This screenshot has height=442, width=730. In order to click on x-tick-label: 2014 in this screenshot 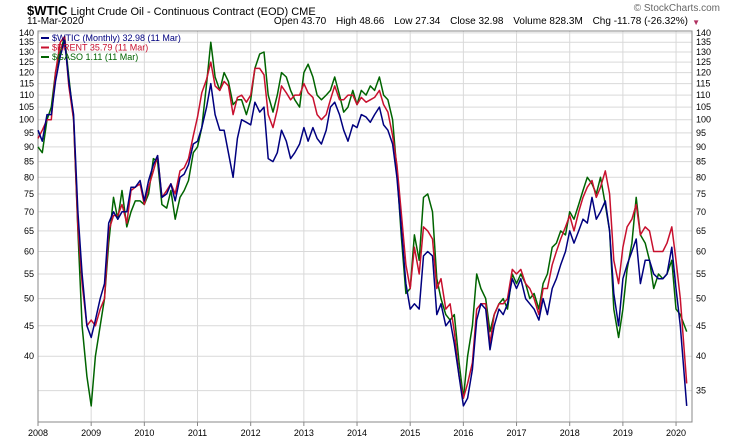, I will do `click(357, 433)`.